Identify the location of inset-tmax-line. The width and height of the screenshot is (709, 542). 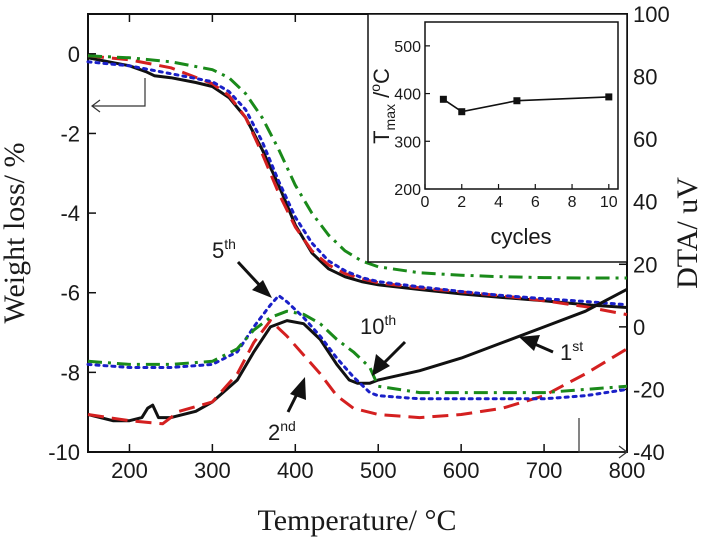
(525, 104).